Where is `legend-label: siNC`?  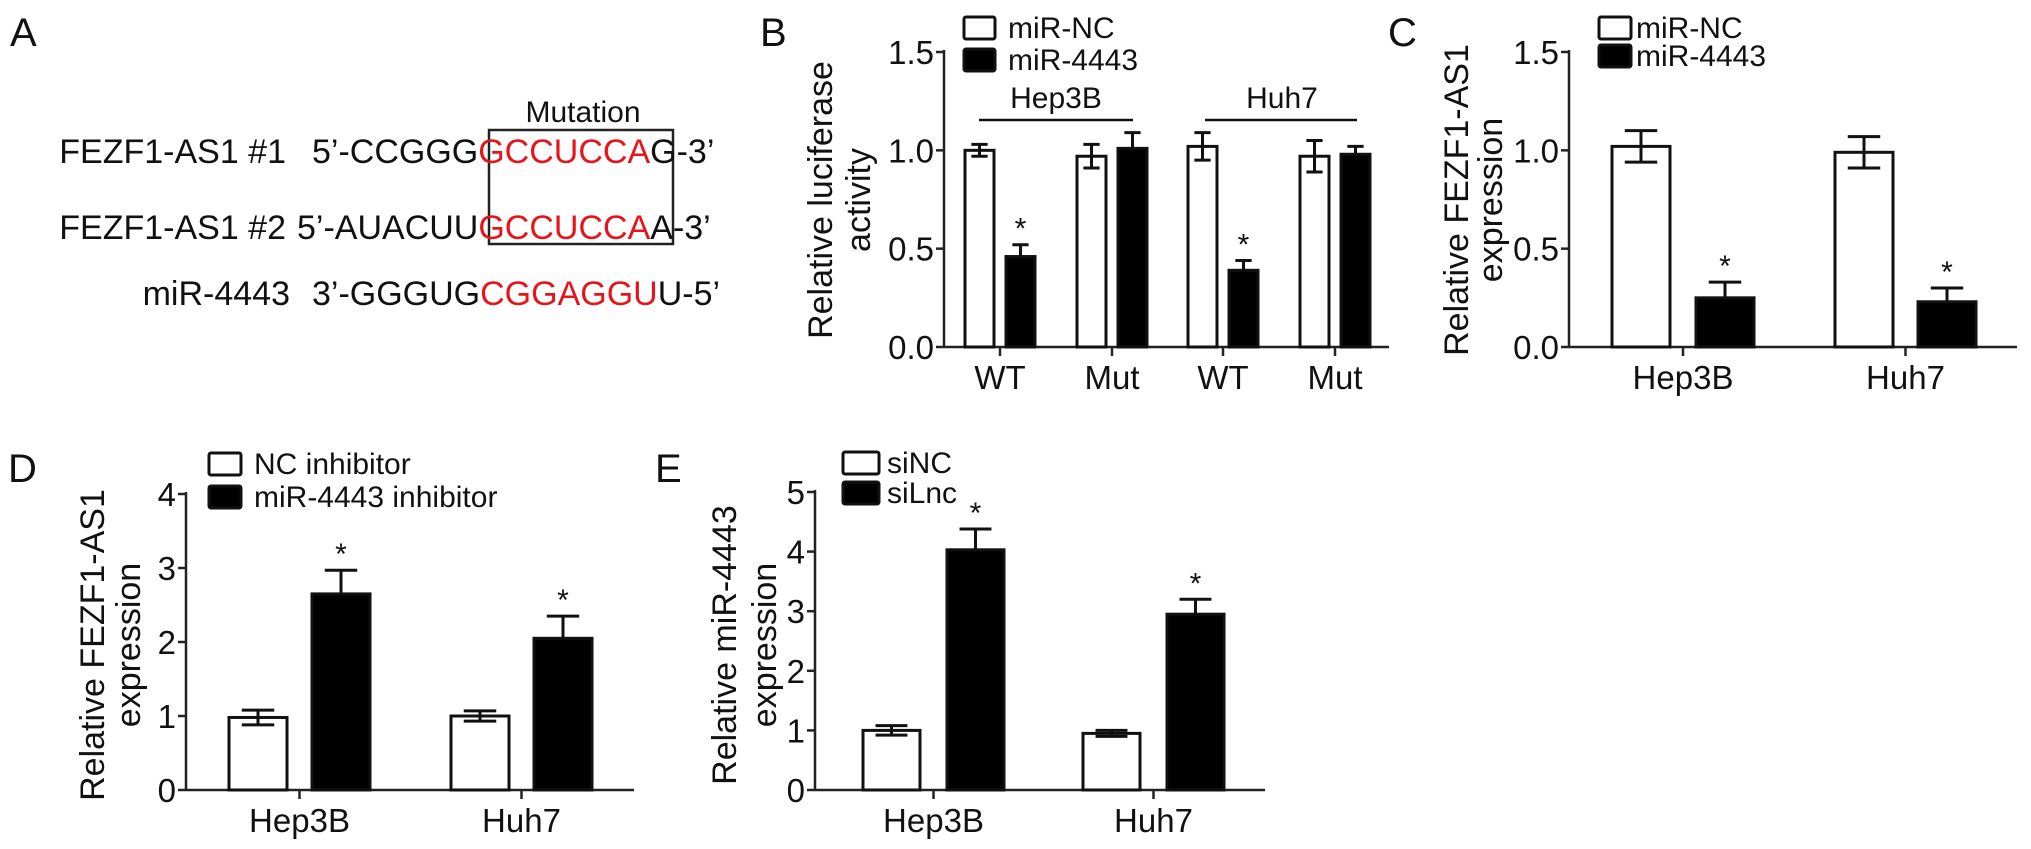 legend-label: siNC is located at coordinates (919, 463).